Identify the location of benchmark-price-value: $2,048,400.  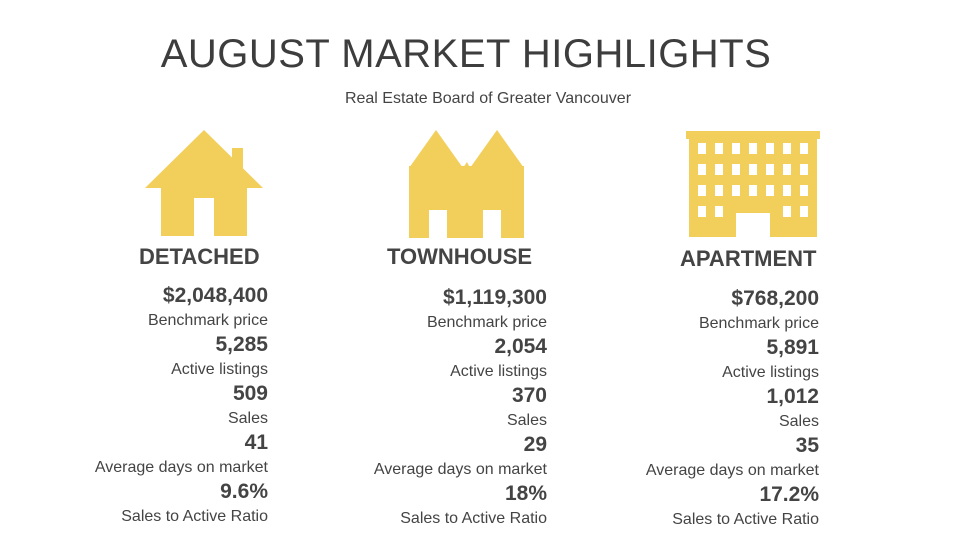
(215, 295).